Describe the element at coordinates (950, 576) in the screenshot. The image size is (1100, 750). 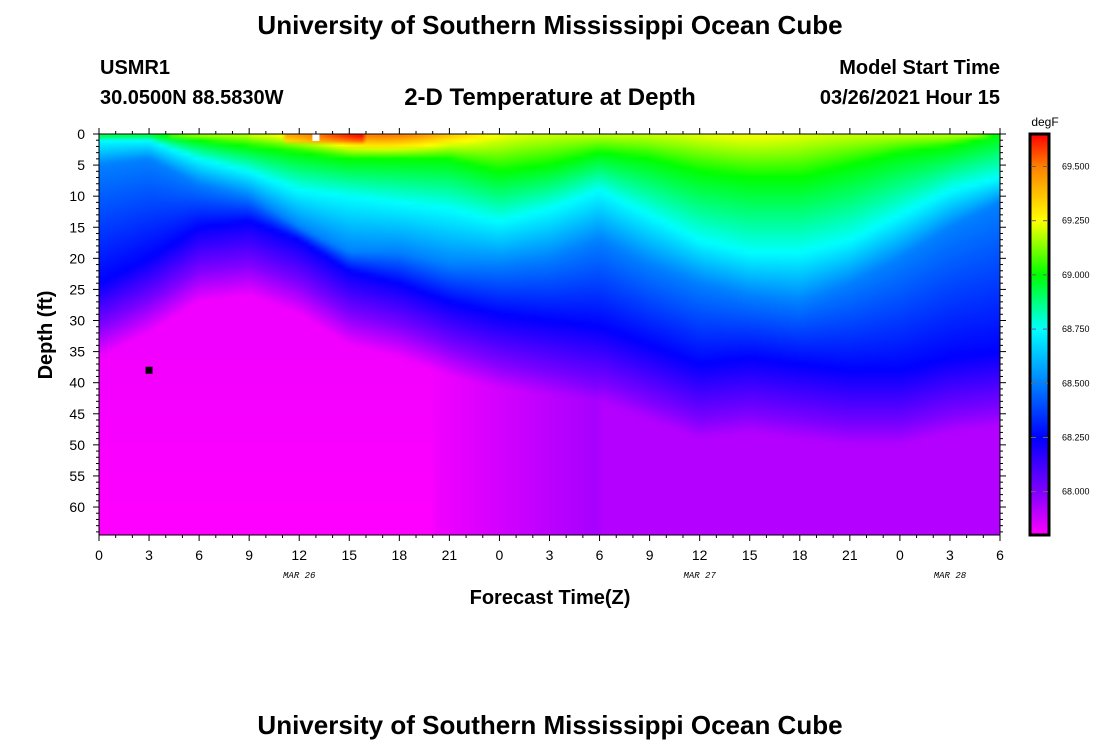
I see `x-date-label: MAR 28` at that location.